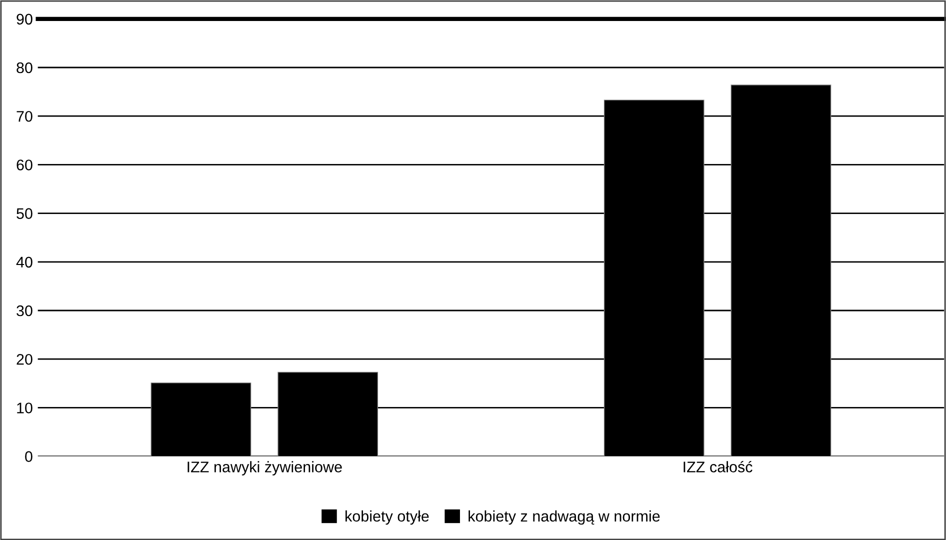  Describe the element at coordinates (24, 19) in the screenshot. I see `y-tick-label: 90` at that location.